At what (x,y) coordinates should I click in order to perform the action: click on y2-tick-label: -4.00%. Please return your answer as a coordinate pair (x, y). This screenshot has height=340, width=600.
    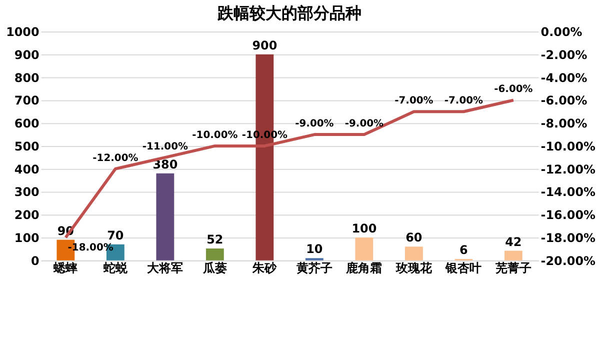
    Looking at the image, I should click on (564, 77).